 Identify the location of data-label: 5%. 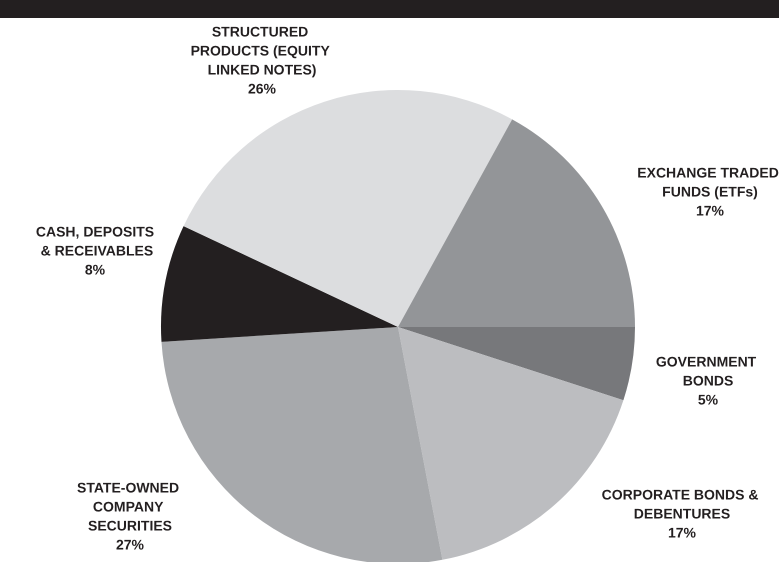
(708, 400).